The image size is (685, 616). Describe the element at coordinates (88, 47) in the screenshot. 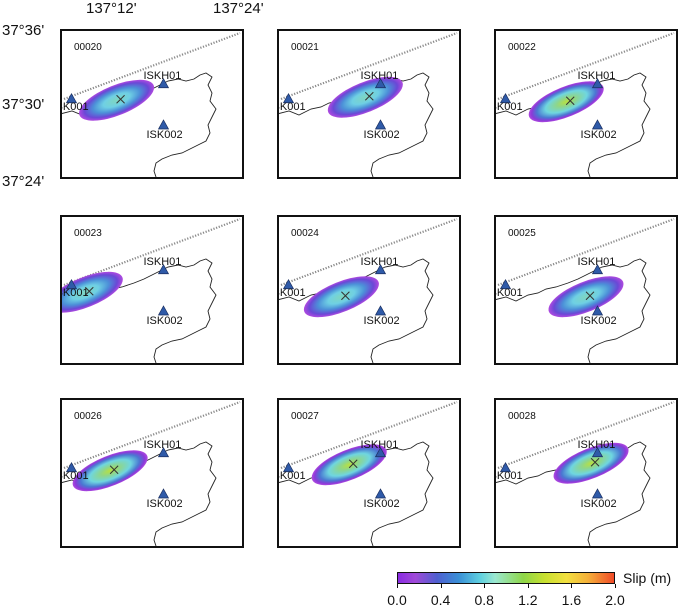

I see `panel-id: 00020` at that location.